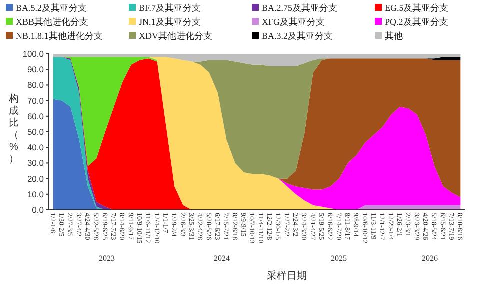 The height and width of the screenshot is (285, 500). Describe the element at coordinates (294, 22) in the screenshot. I see `legend-label: XFG及其亚分支` at that location.